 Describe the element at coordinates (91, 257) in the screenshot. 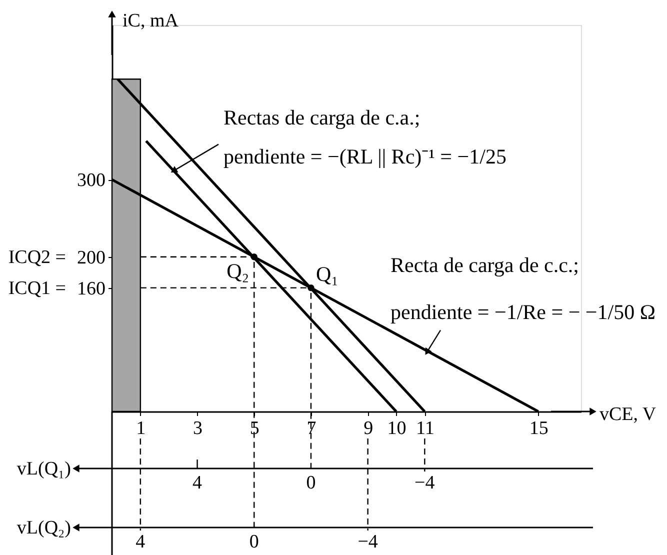

I see `y-tick-label: 200` at that location.